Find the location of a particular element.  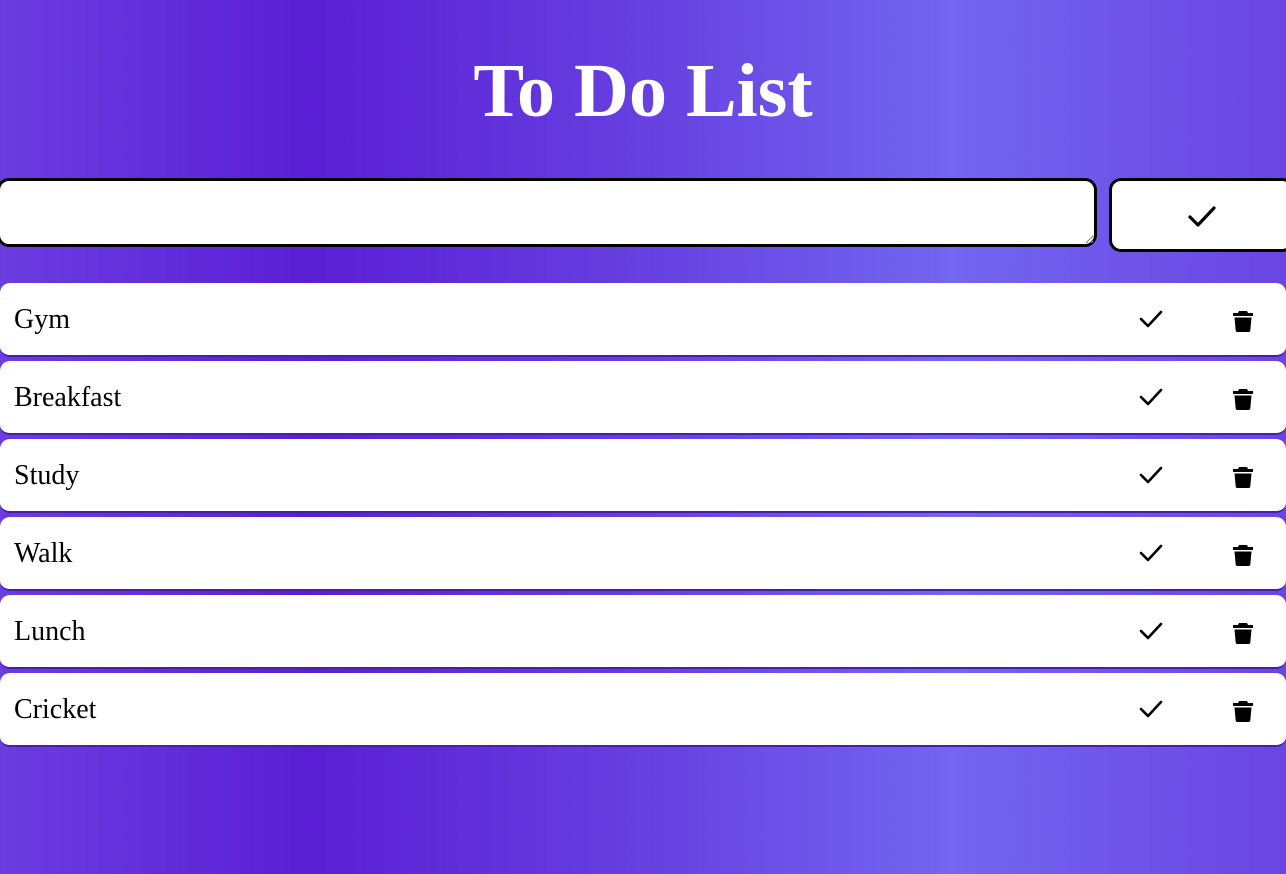

task-text: Gym is located at coordinates (42, 319).